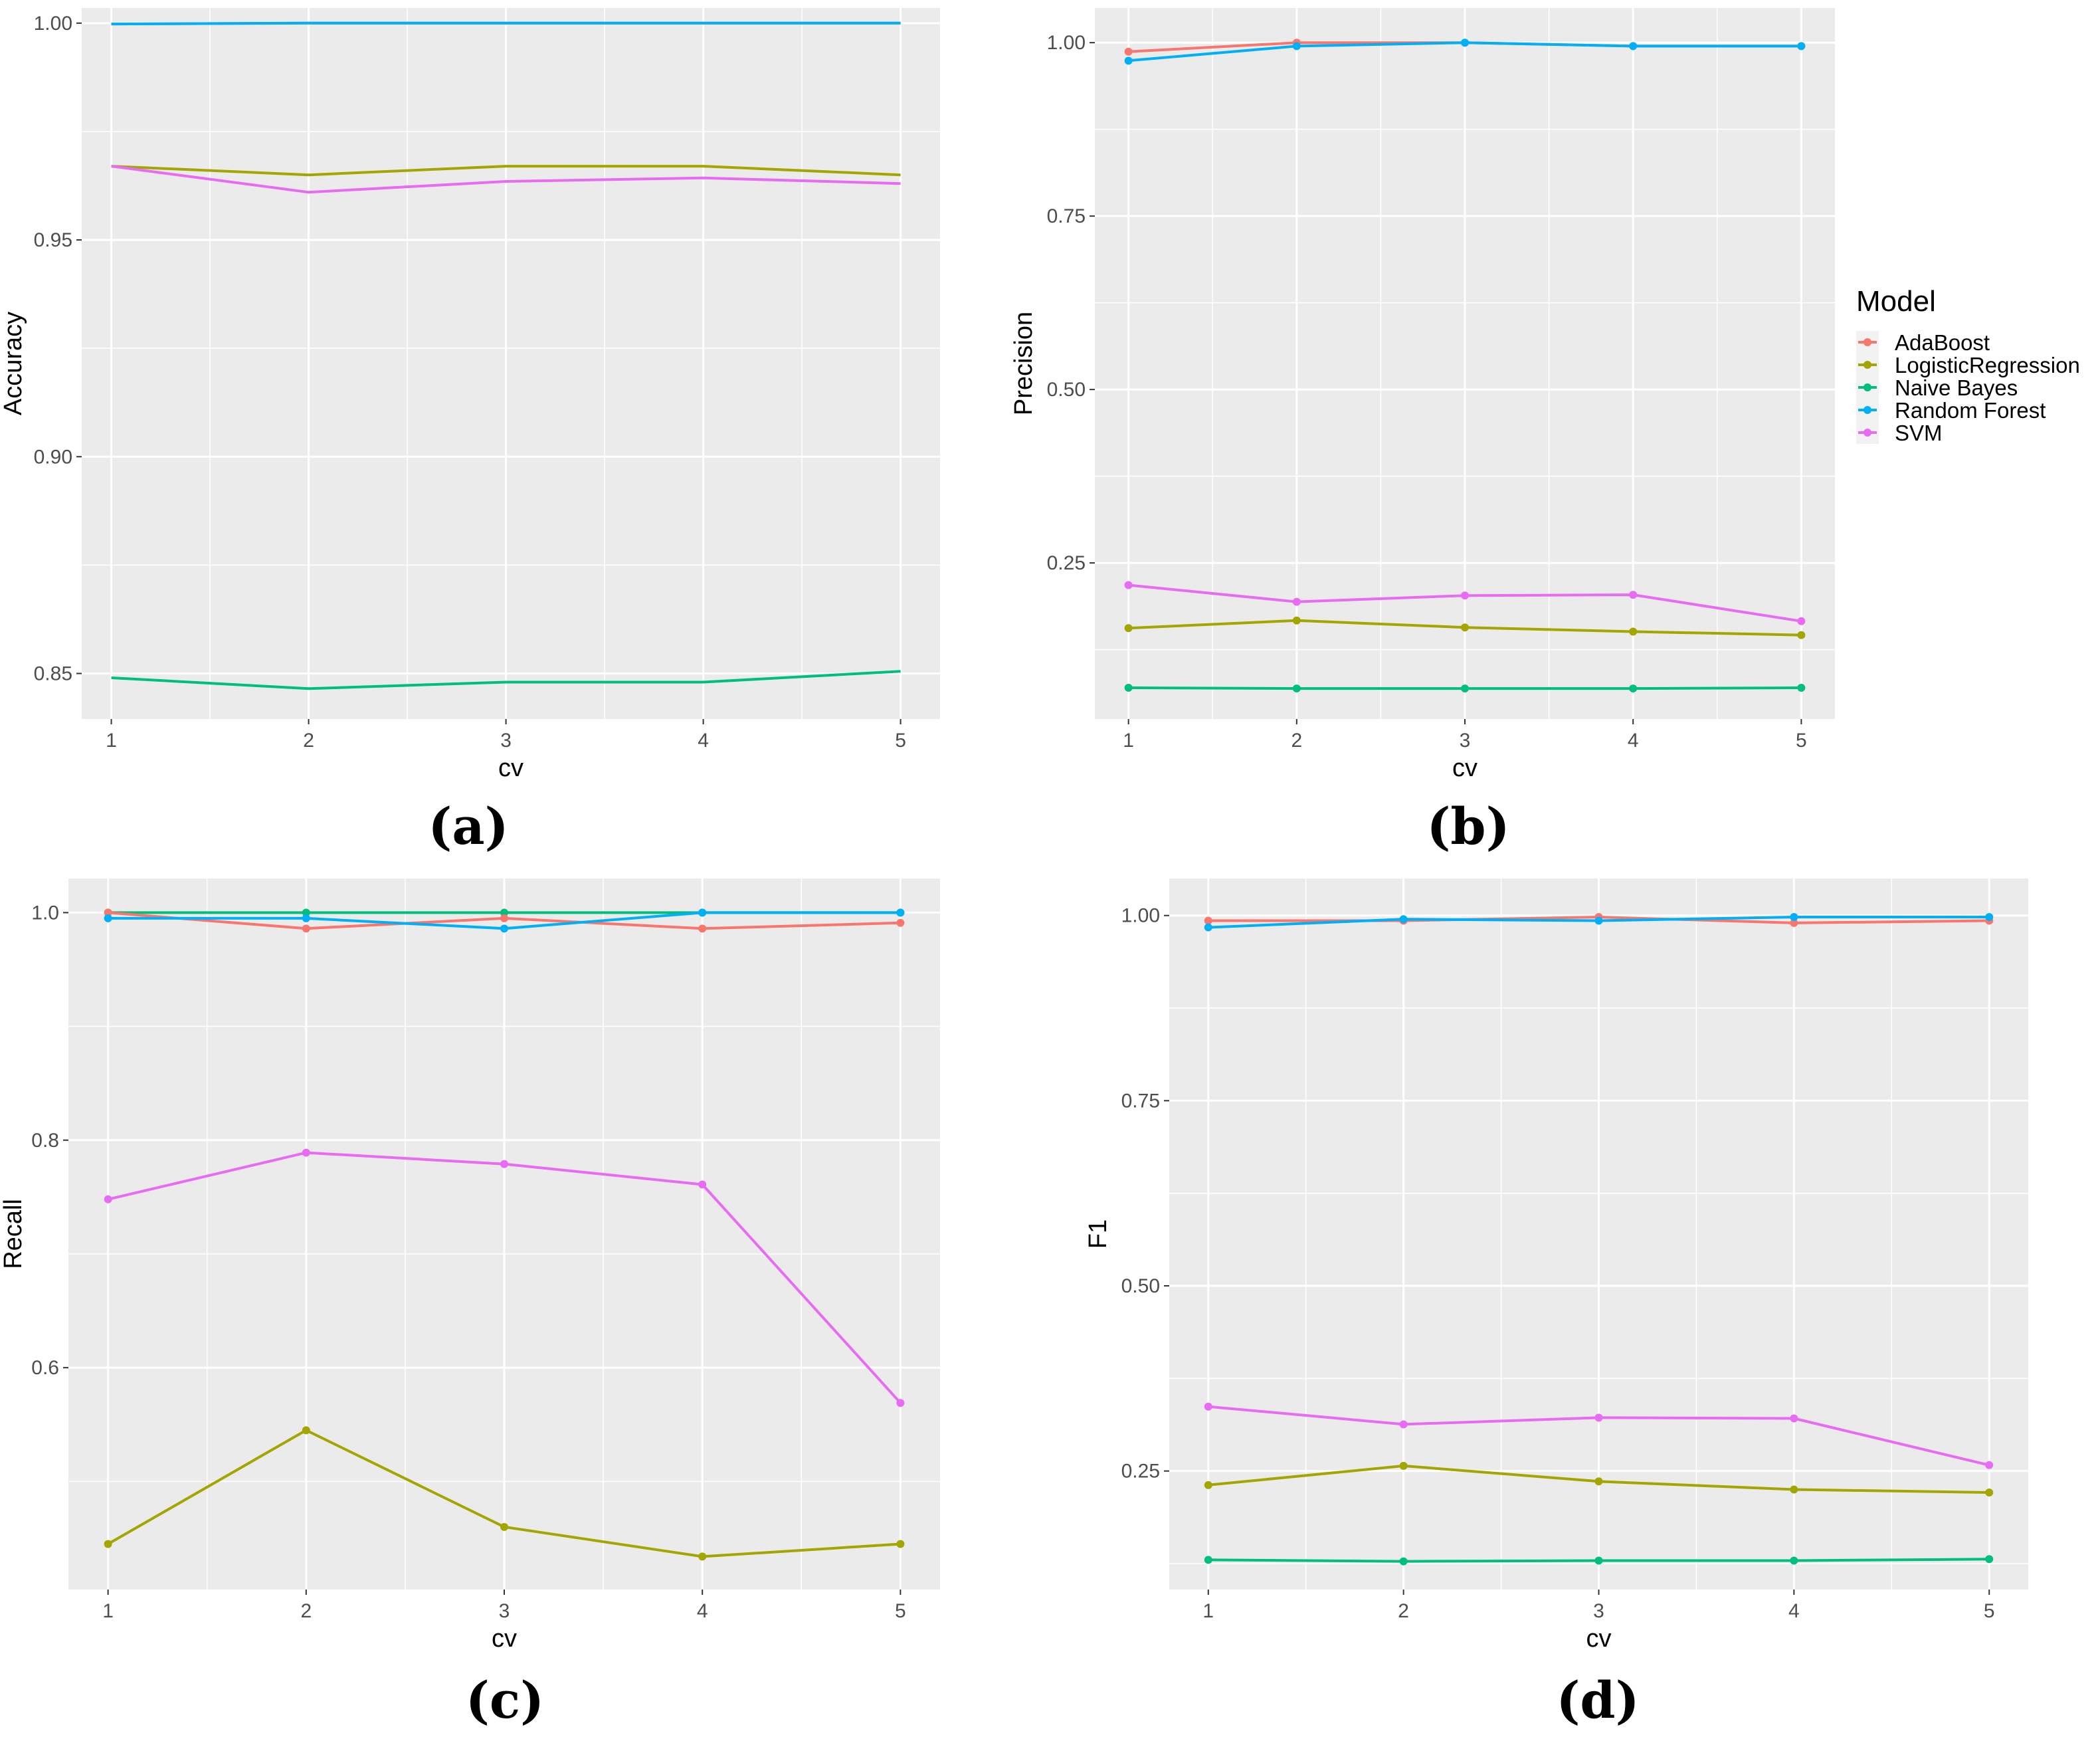 The image size is (2100, 1749). What do you see at coordinates (53, 673) in the screenshot?
I see `y-tick-label: 0.85` at bounding box center [53, 673].